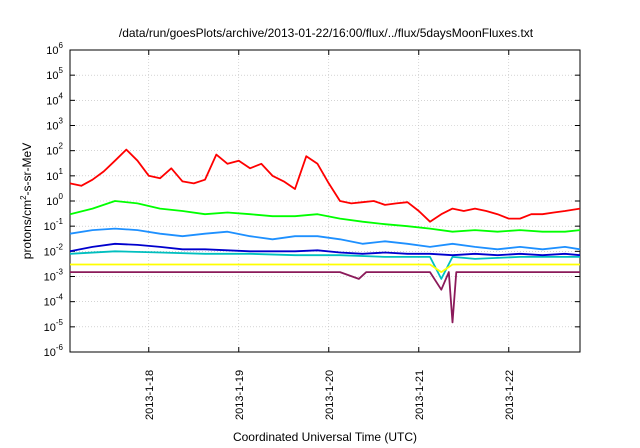 This screenshot has height=448, width=640. I want to click on y-tick-label: 10⁻⁶, so click(54, 351).